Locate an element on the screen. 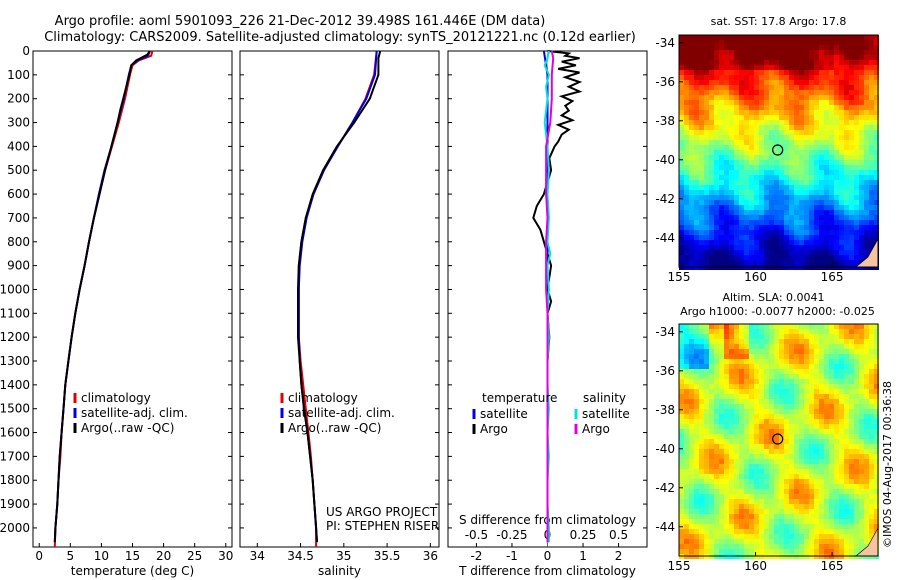 This screenshot has height=580, width=900. x-tick-label: 36 is located at coordinates (430, 556).